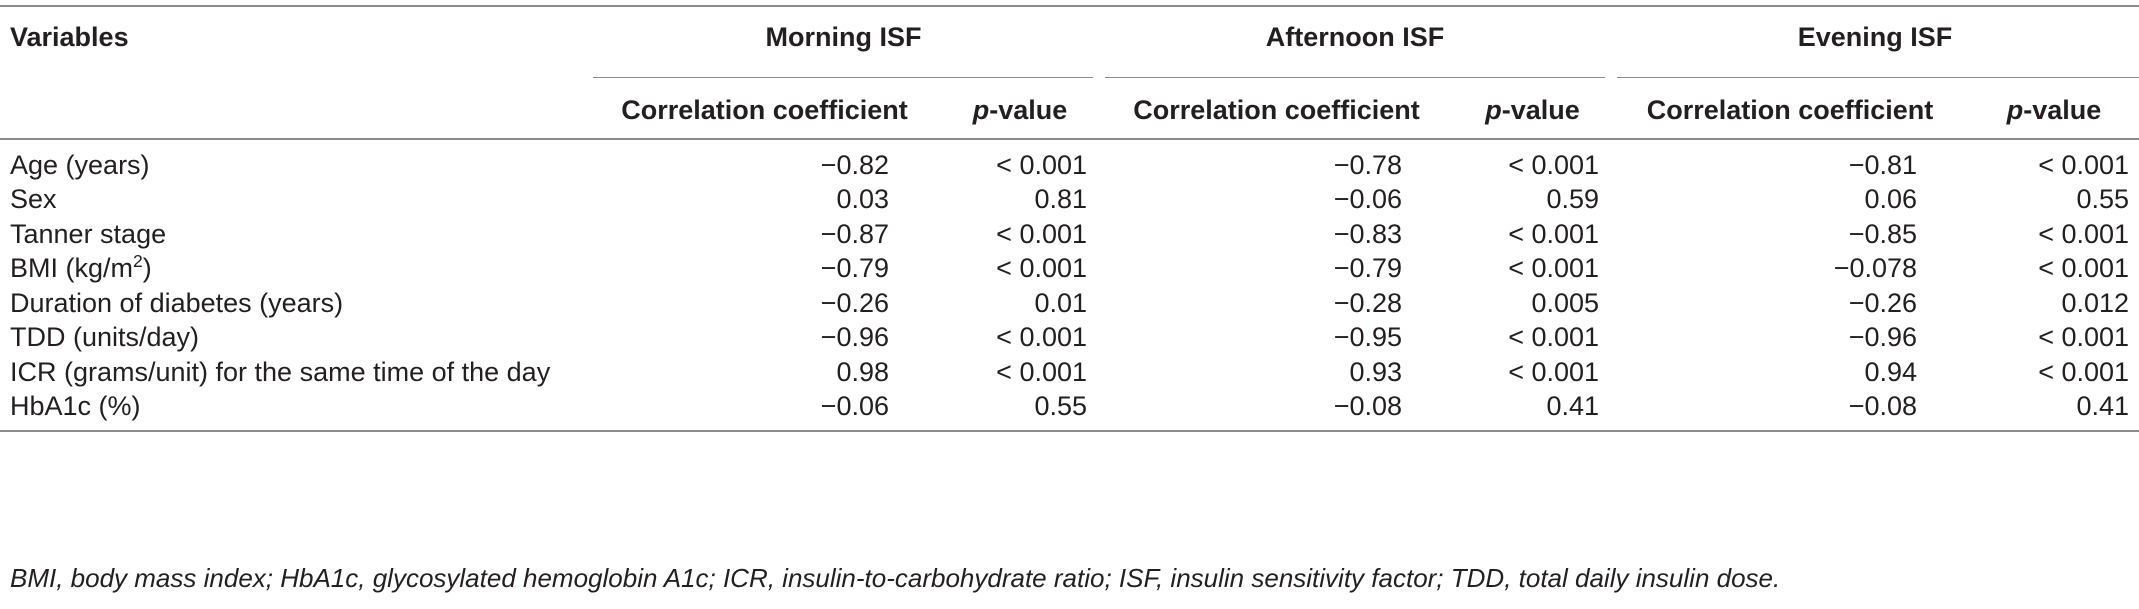 The image size is (2139, 609). What do you see at coordinates (854, 268) in the screenshot?
I see `morning-correlation: −0.79` at bounding box center [854, 268].